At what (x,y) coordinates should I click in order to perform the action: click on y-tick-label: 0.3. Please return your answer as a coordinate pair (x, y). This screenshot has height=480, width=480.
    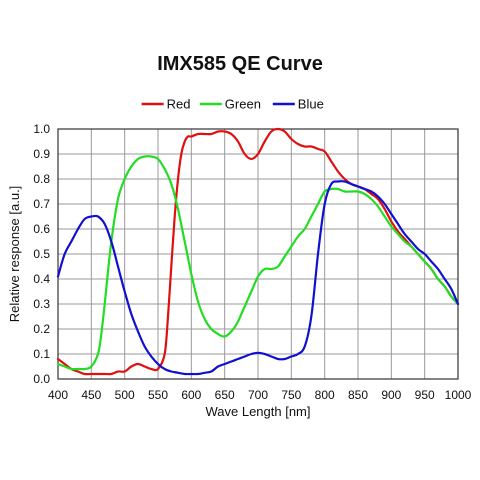
    Looking at the image, I should click on (41, 304).